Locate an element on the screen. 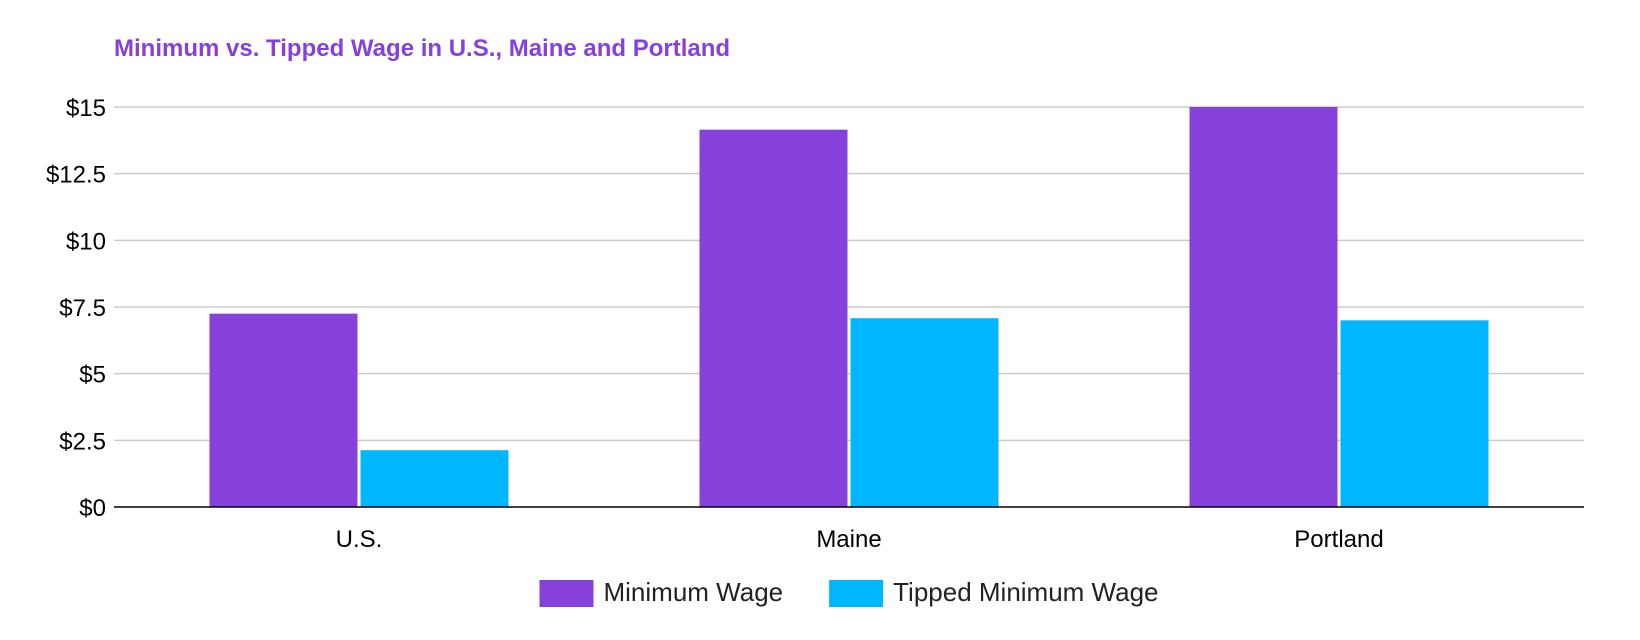 The image size is (1640, 640). y-tick-label: $0 is located at coordinates (92, 508).